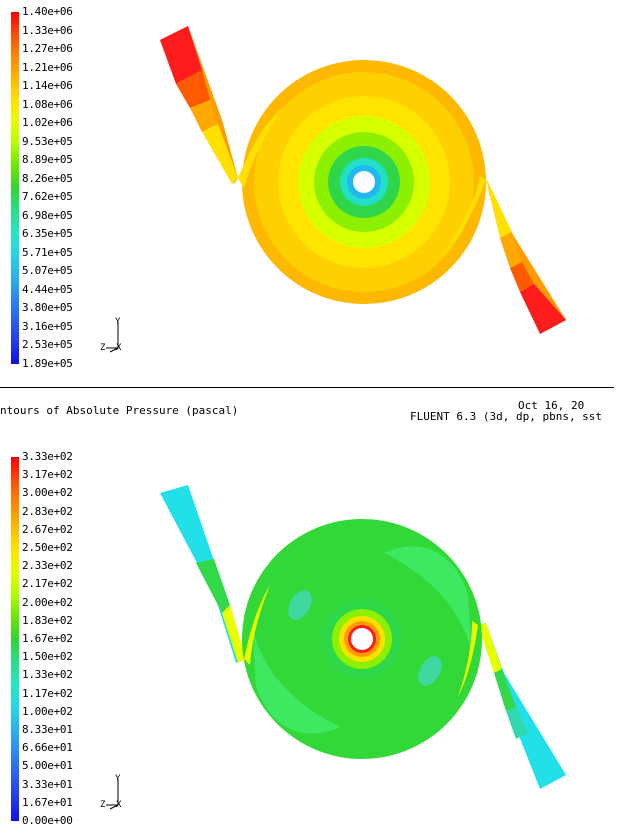  Describe the element at coordinates (506, 417) in the screenshot. I see `solver-info: FLUENT 6.3 (3d, dp, pbns, sst` at that location.